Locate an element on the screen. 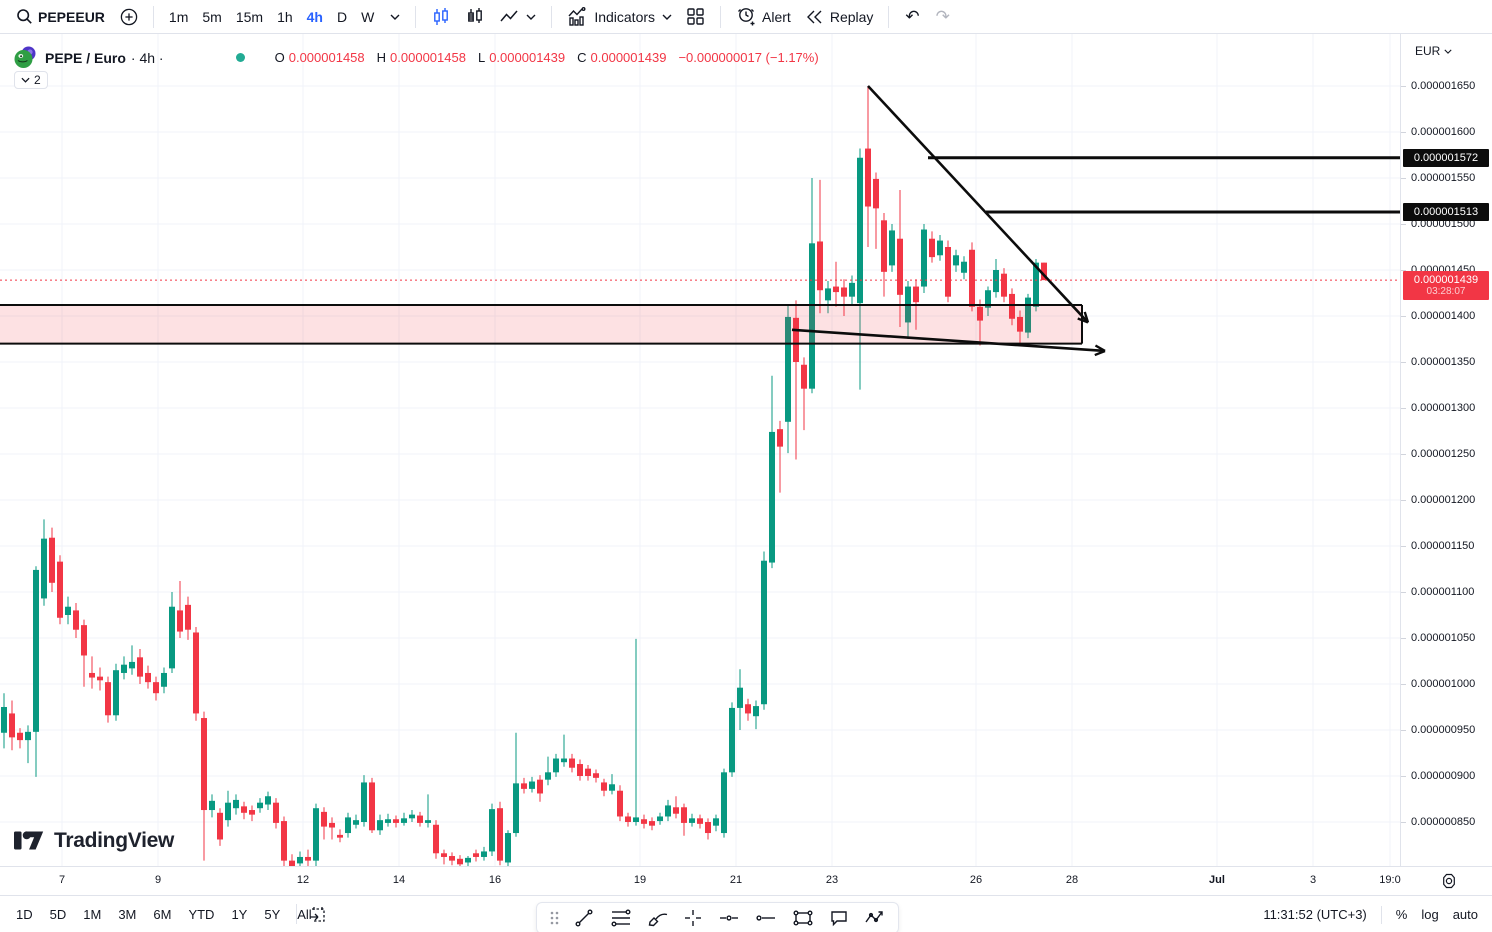 The image size is (1492, 932). chart-type-hollow-candles-button is located at coordinates (475, 17).